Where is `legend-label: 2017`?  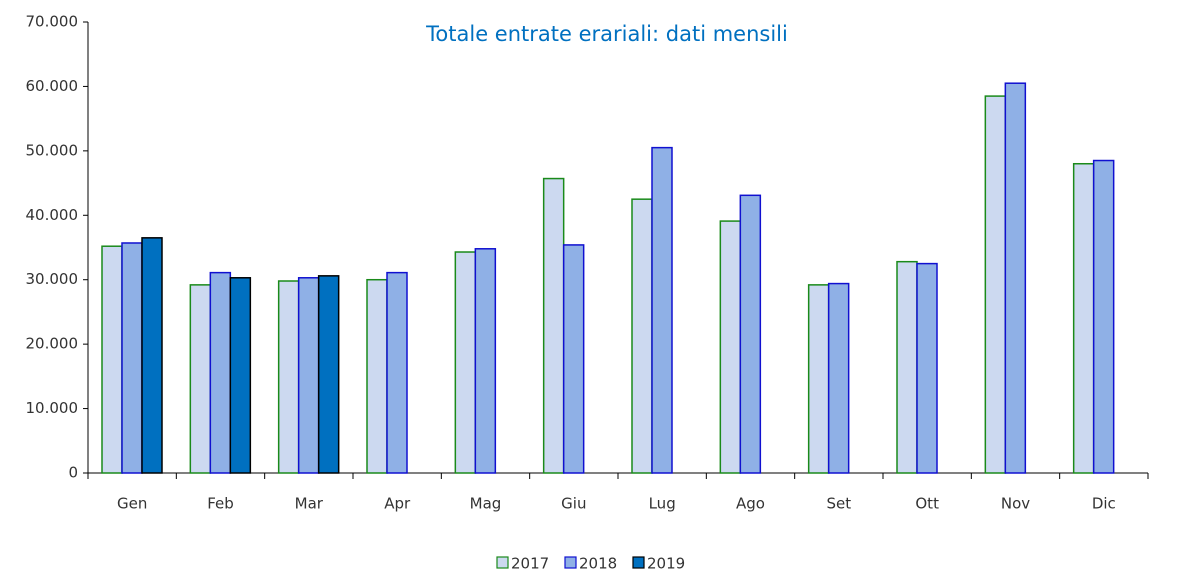 legend-label: 2017 is located at coordinates (530, 564).